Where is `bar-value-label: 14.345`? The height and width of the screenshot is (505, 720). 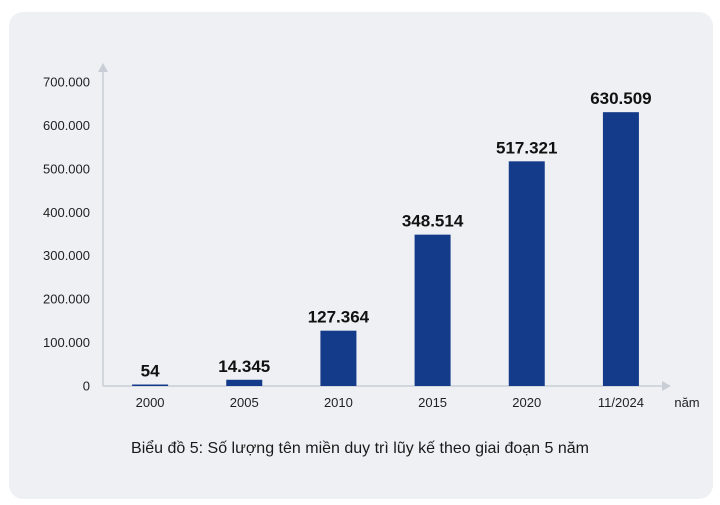
bar-value-label: 14.345 is located at coordinates (244, 366).